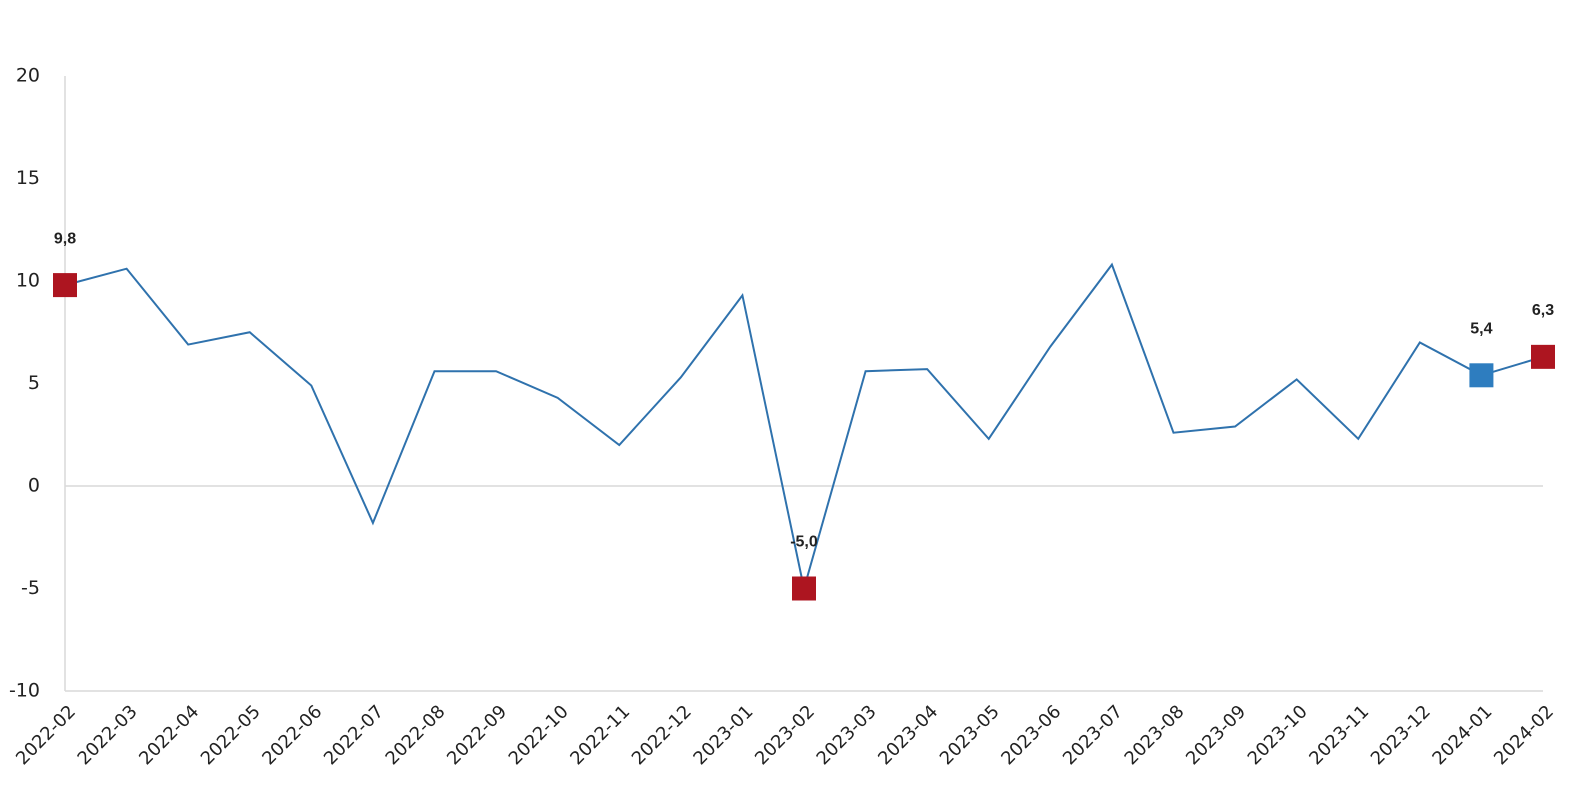  I want to click on x-tick-label: 2023-06, so click(1031, 735).